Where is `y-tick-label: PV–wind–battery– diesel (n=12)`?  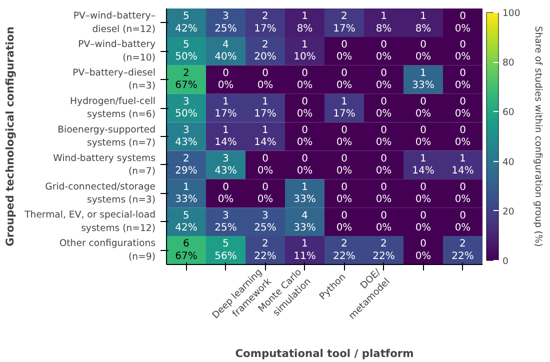 y-tick-label: PV–wind–battery– diesel (n=12) is located at coordinates (114, 22).